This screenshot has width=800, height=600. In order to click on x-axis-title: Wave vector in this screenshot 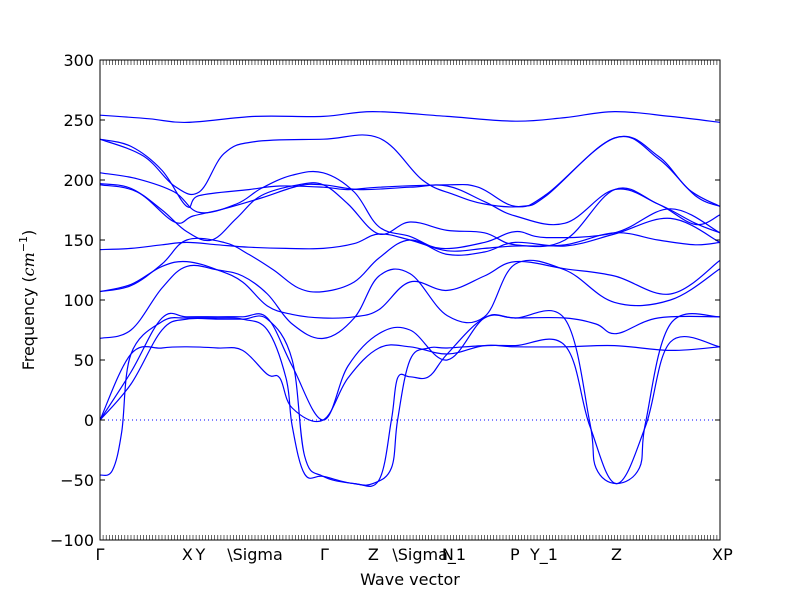, I will do `click(410, 579)`.